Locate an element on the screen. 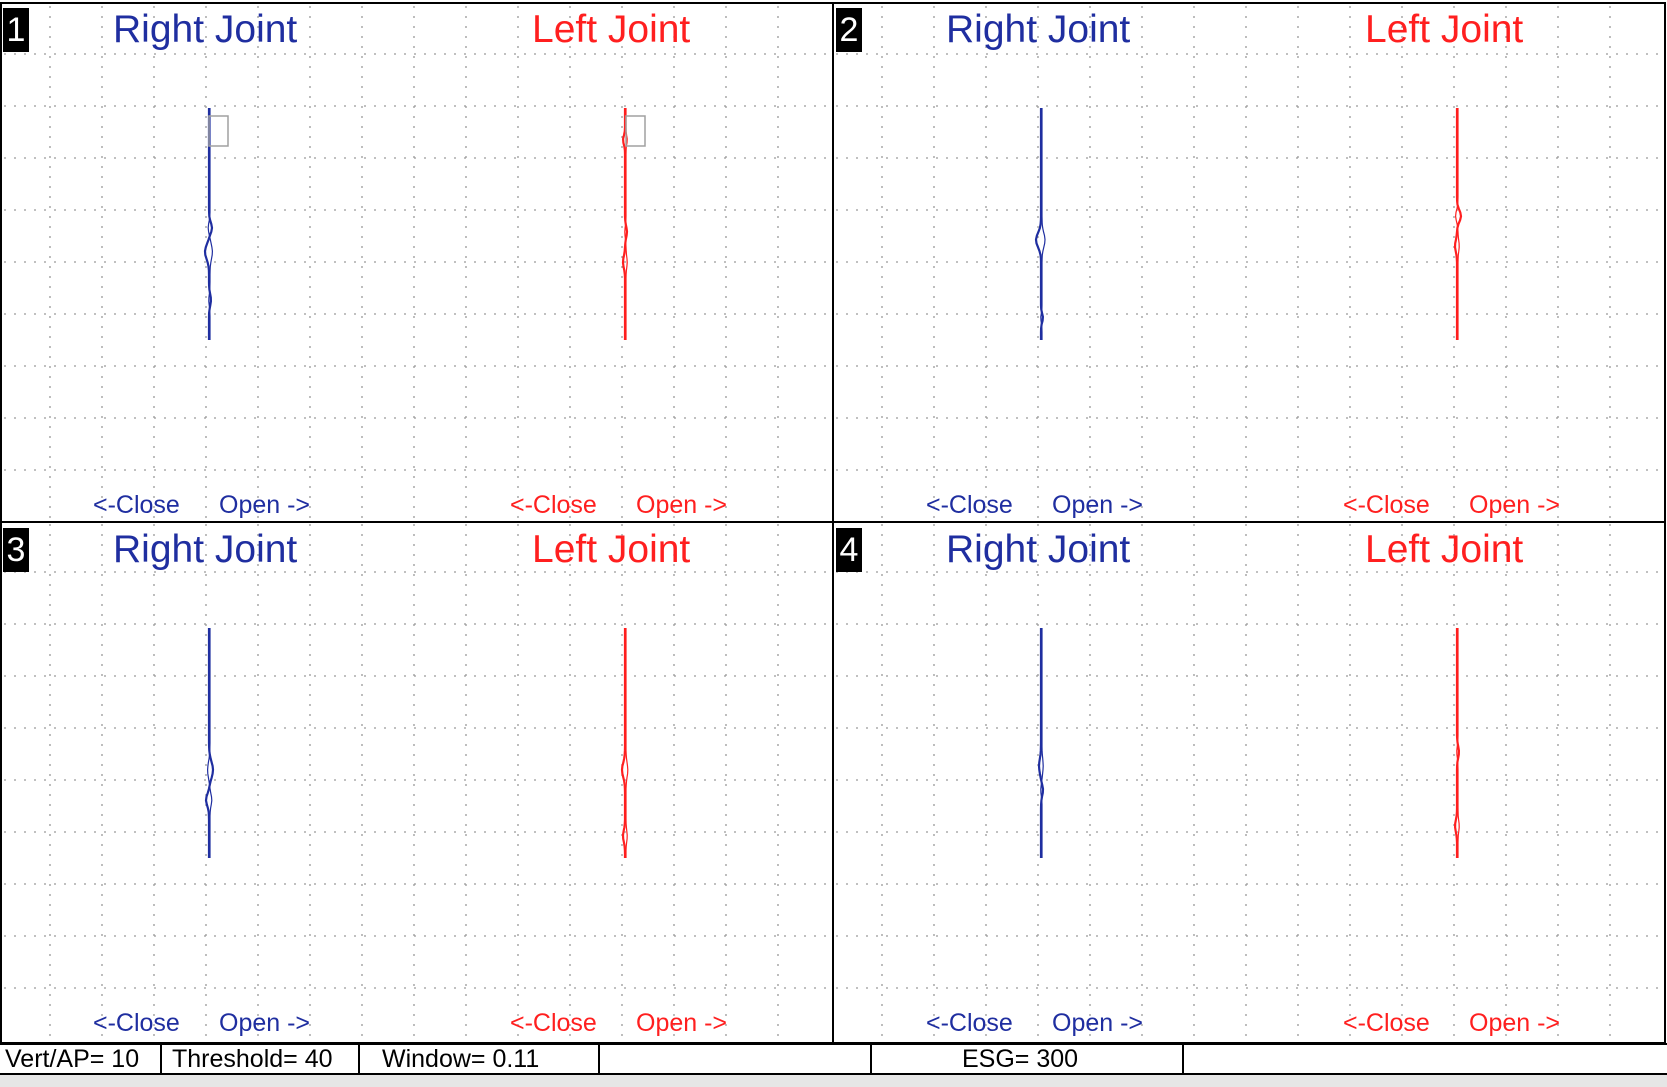 The width and height of the screenshot is (1667, 1087). right-joint-trace-3-return is located at coordinates (209, 743).